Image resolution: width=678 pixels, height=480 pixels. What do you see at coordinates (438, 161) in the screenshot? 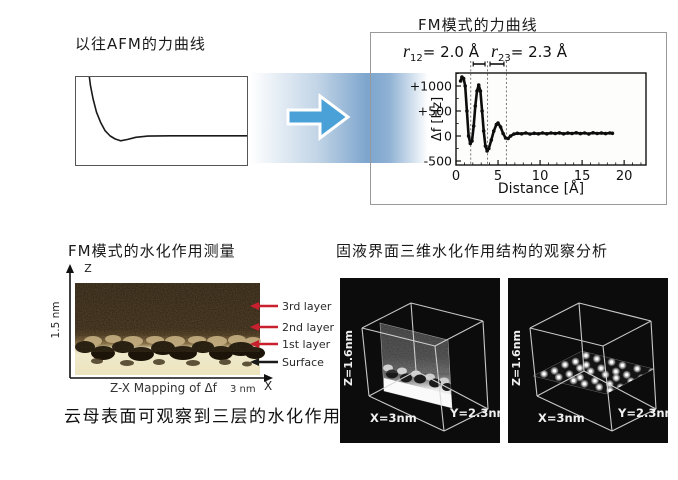
I see `svg-text: -500` at bounding box center [438, 161].